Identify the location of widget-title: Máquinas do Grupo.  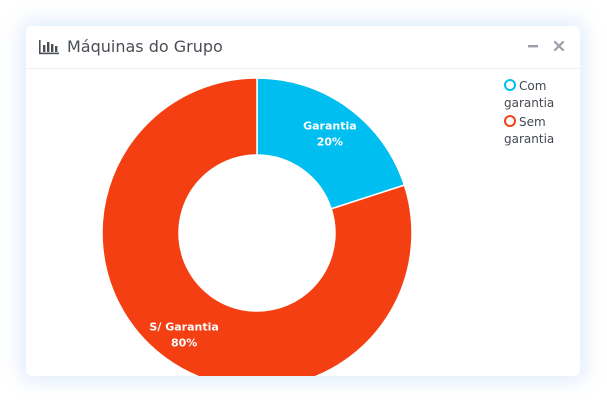
(145, 46).